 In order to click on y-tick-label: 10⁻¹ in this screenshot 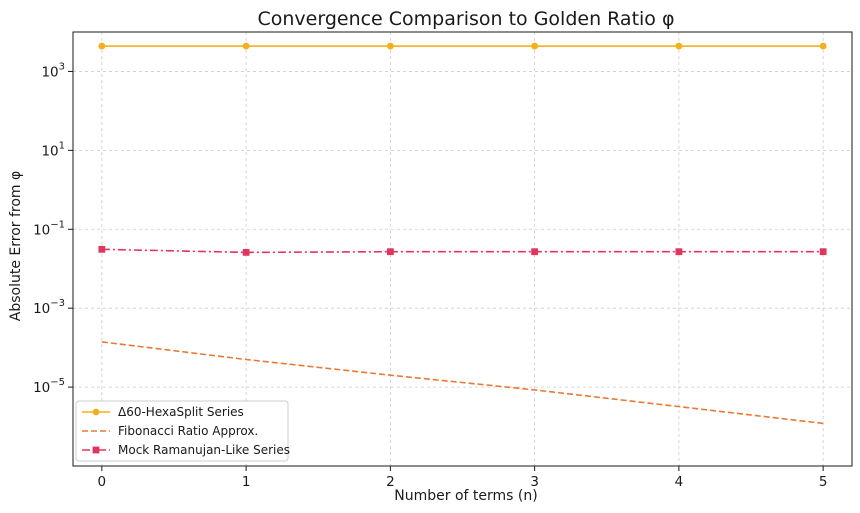, I will do `click(49, 228)`.